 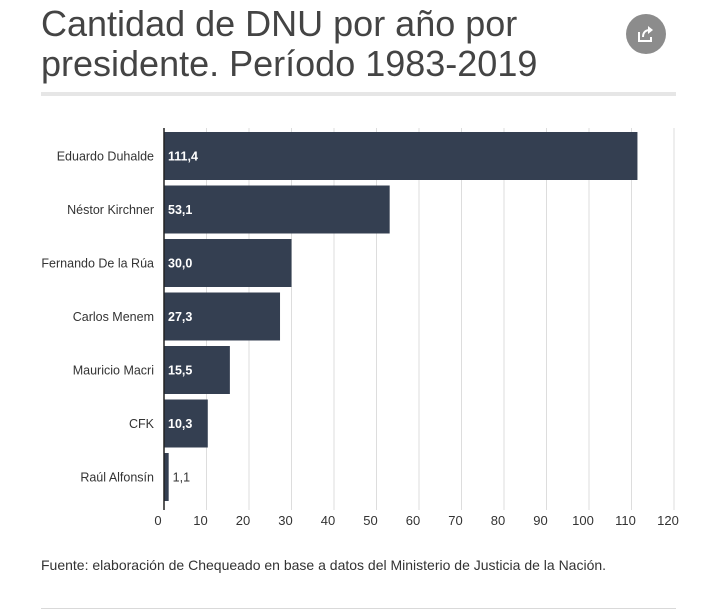 What do you see at coordinates (105, 157) in the screenshot?
I see `category-label: Eduardo Duhalde` at bounding box center [105, 157].